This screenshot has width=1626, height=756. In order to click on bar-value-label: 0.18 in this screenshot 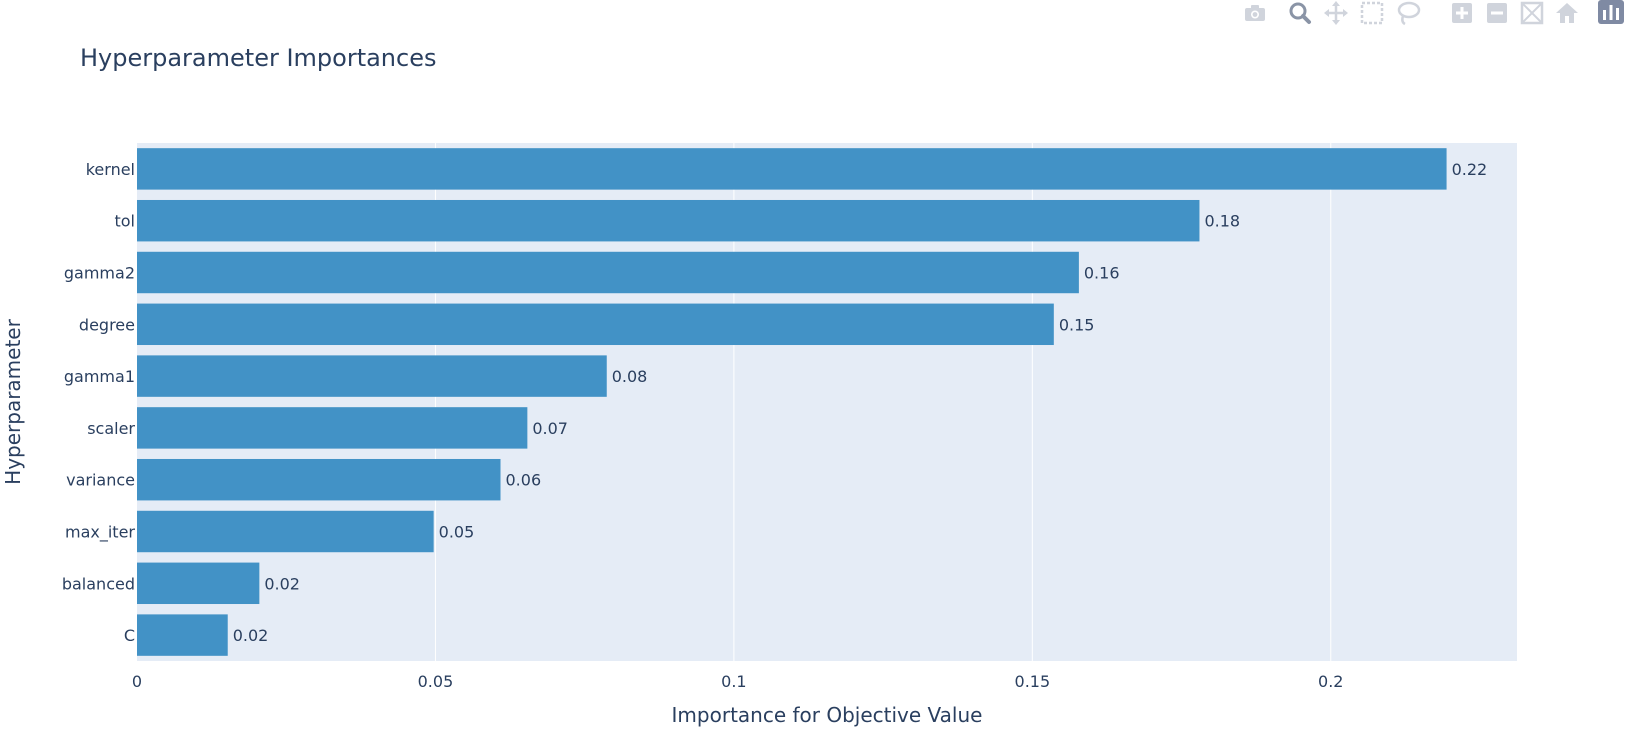, I will do `click(1222, 221)`.